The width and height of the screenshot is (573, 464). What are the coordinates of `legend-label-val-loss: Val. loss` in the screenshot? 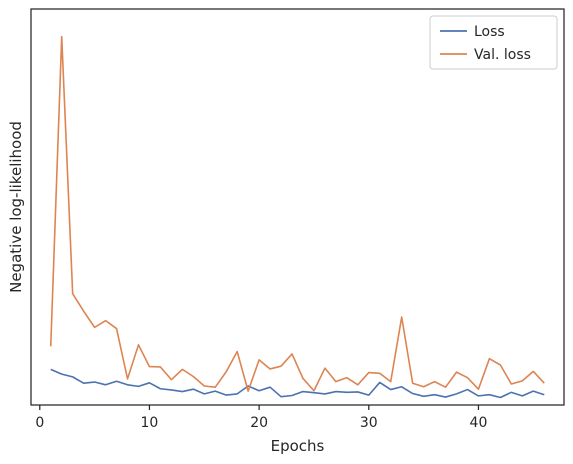 It's located at (502, 55).